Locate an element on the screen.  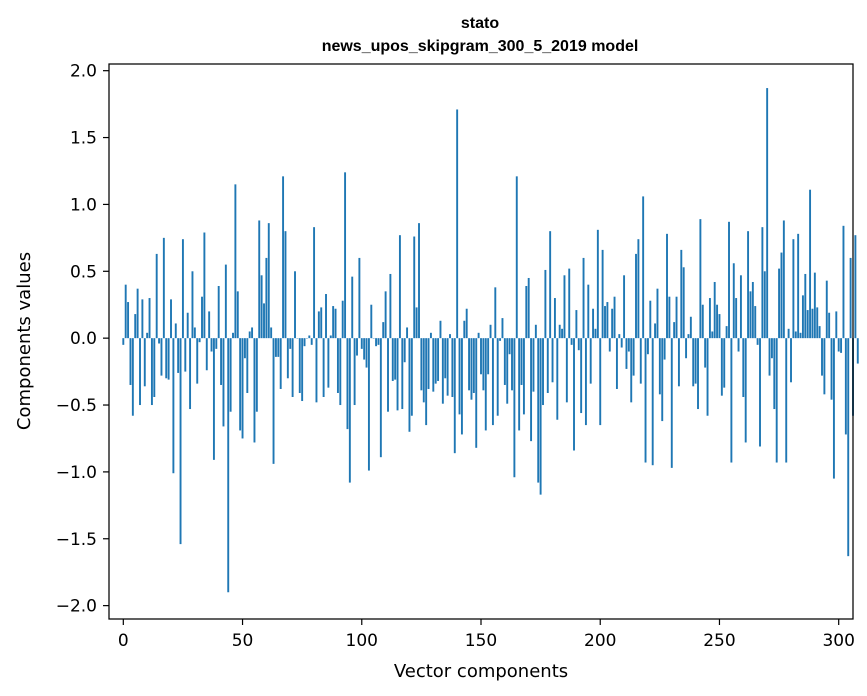
y-tick-label: 1.0 is located at coordinates (83, 205).